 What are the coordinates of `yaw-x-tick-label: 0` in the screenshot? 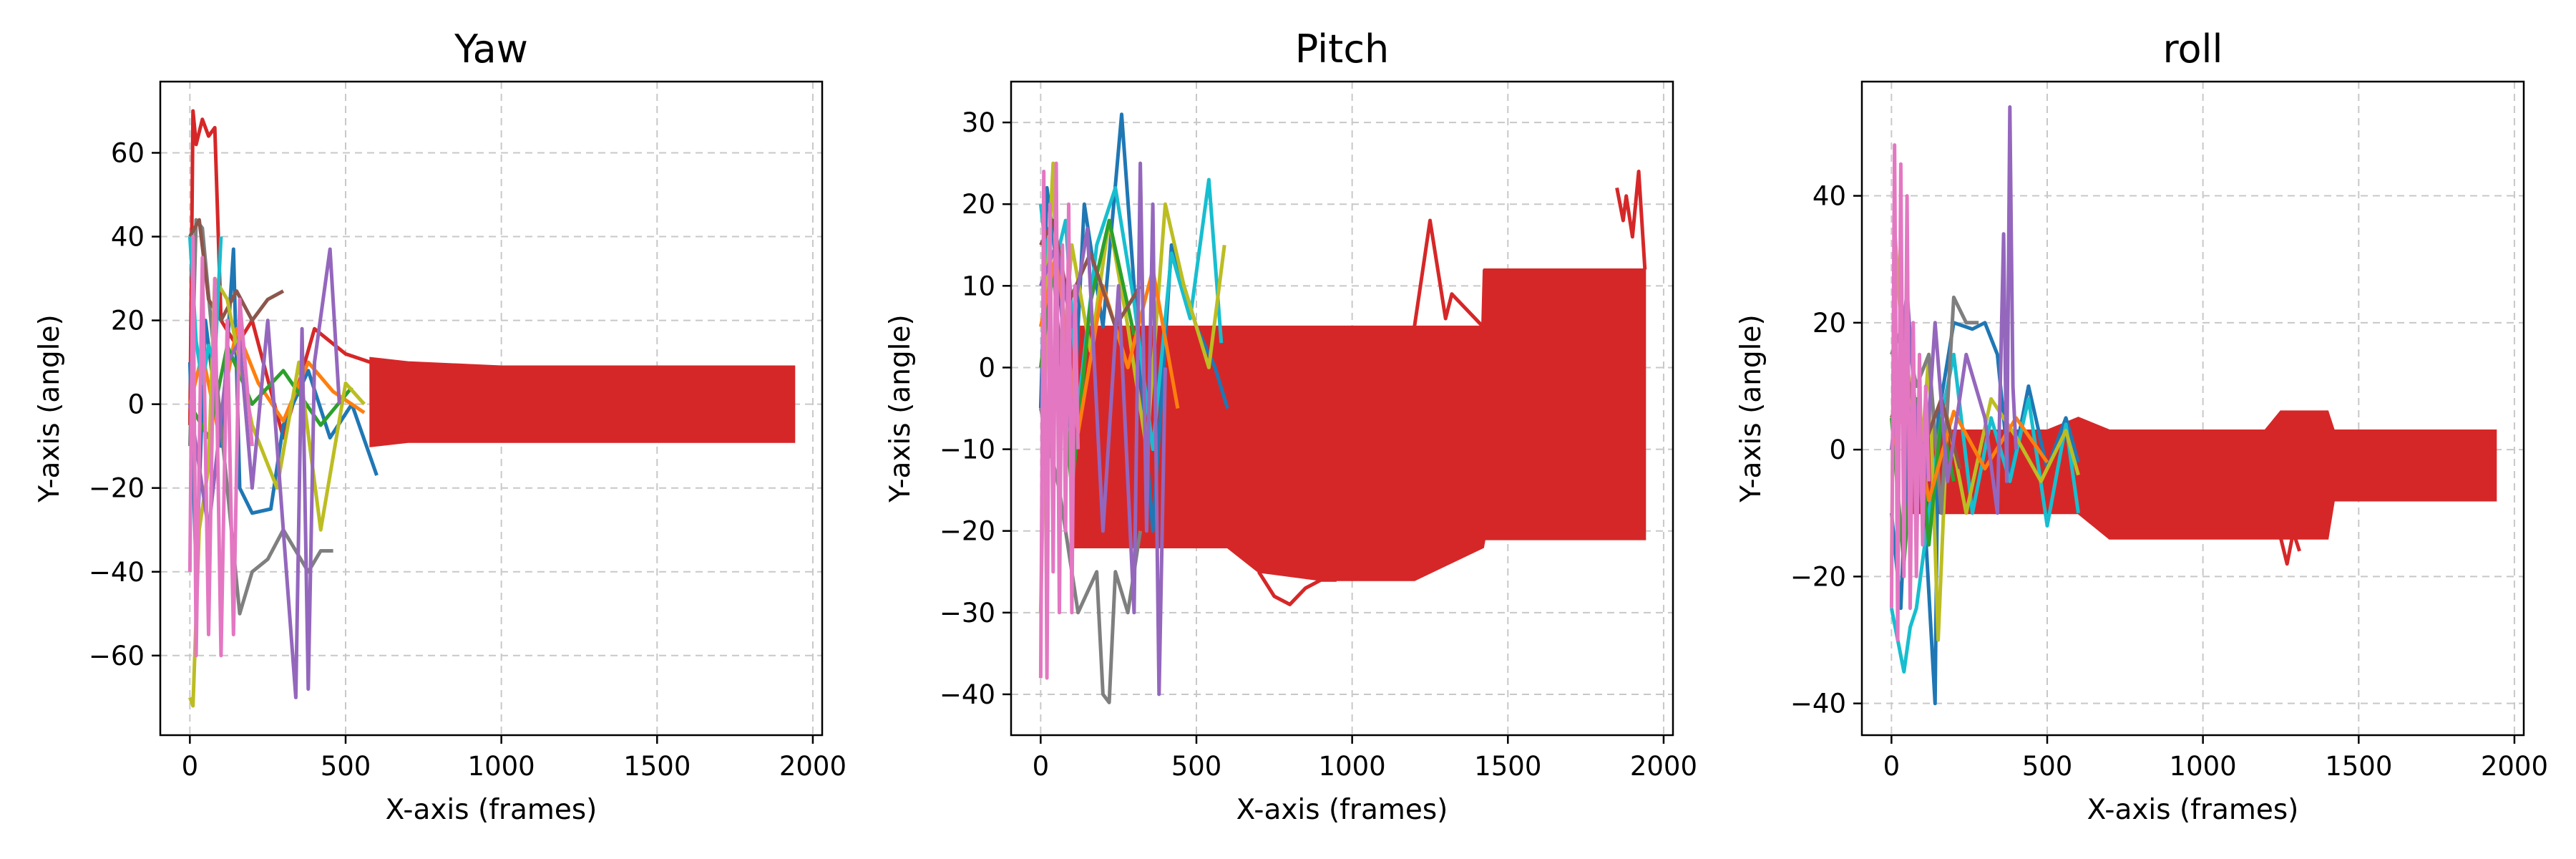 It's located at (190, 766).